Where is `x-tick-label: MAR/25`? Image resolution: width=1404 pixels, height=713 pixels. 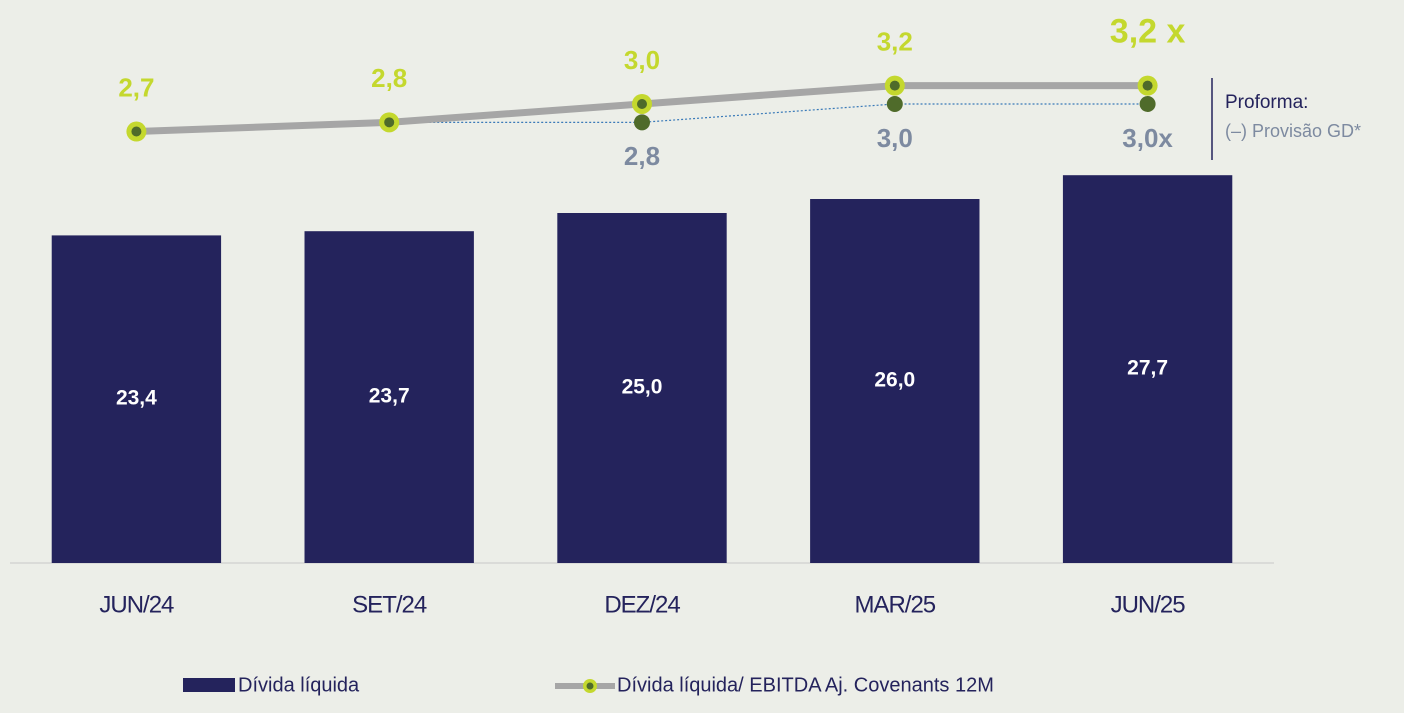 x-tick-label: MAR/25 is located at coordinates (894, 604).